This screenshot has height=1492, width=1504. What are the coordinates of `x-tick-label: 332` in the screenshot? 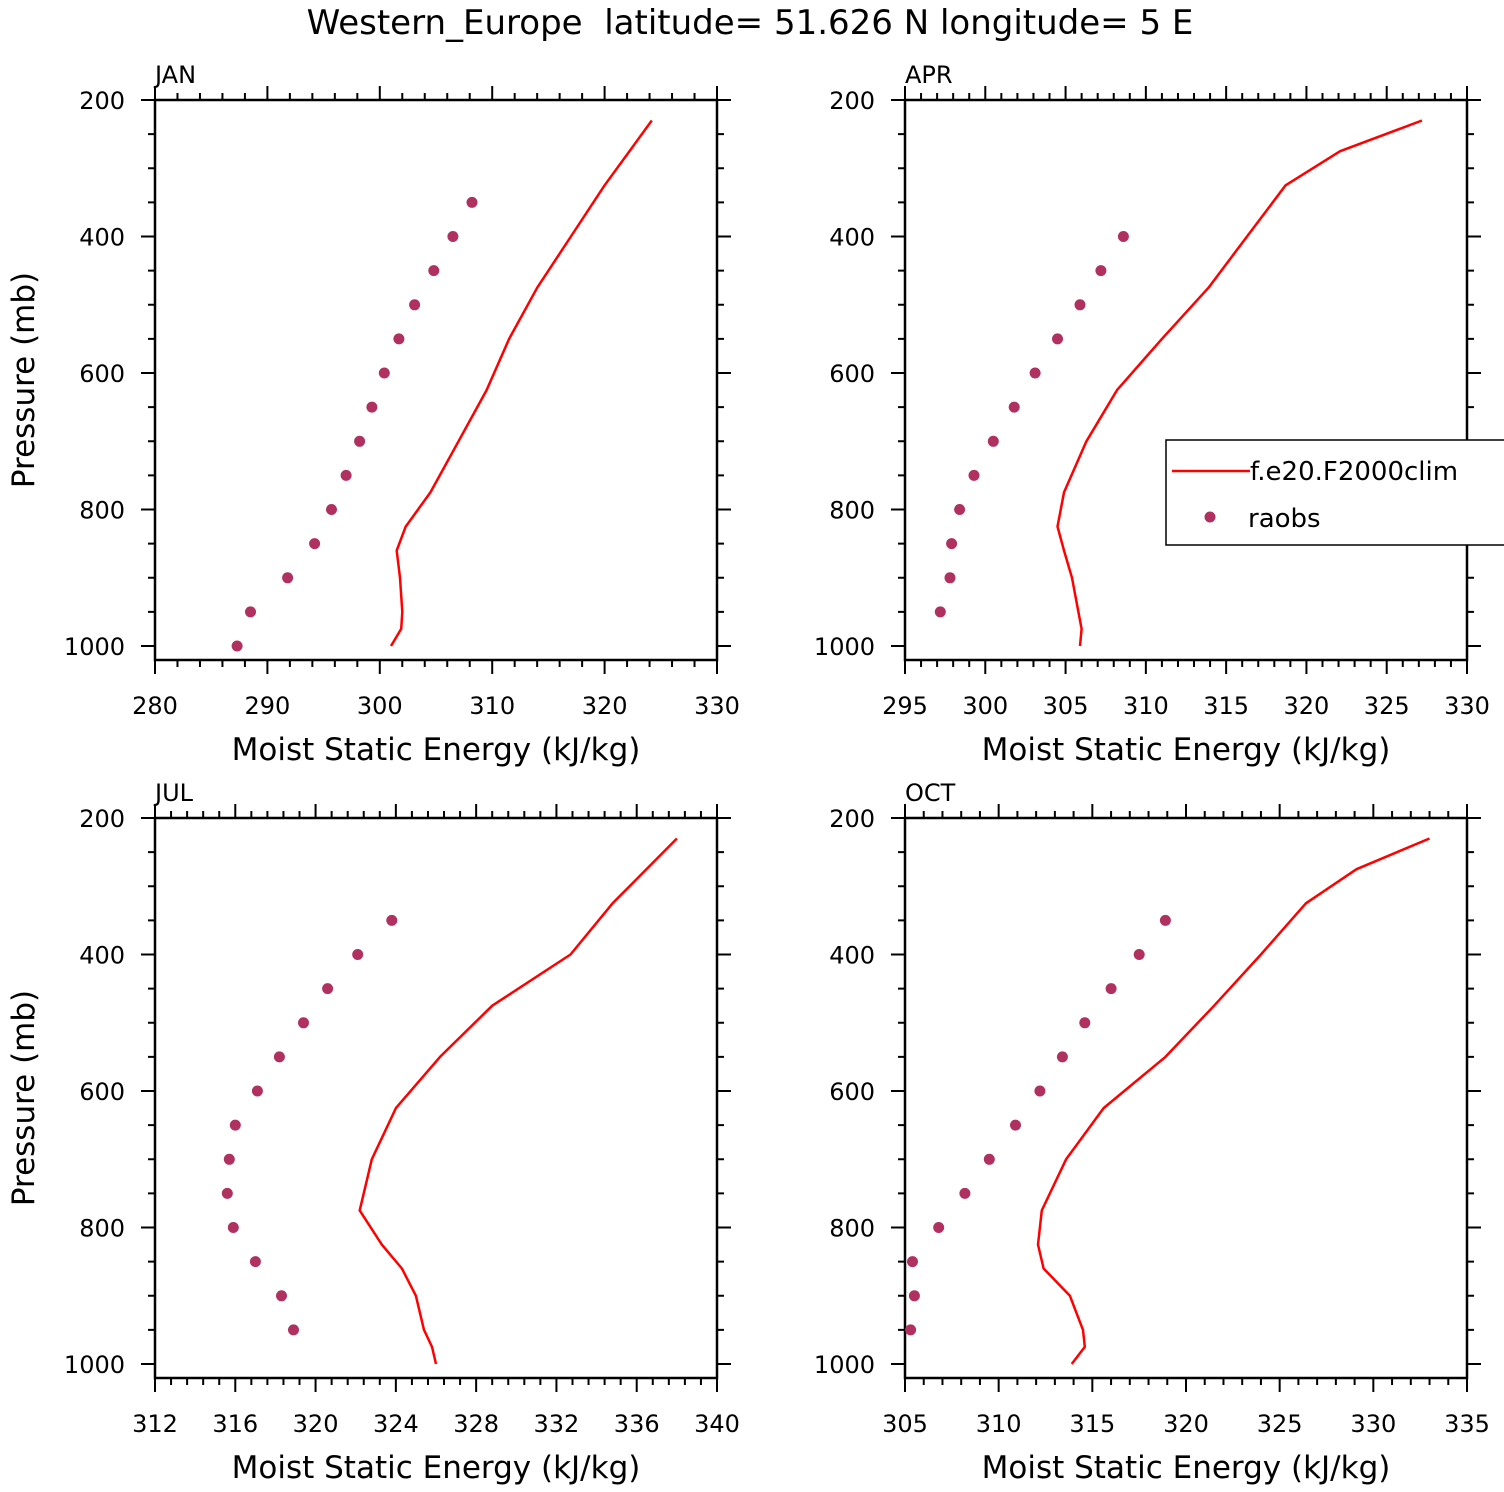 It's located at (557, 1424).